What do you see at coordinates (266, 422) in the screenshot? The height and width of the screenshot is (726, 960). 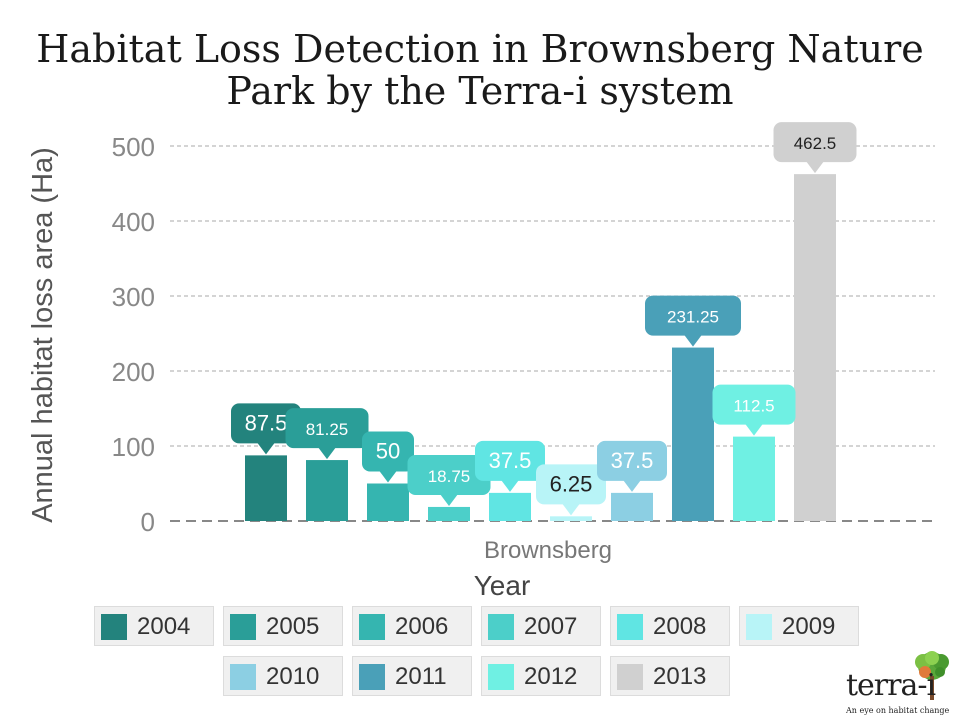 I see `data-label-text: 87.5` at bounding box center [266, 422].